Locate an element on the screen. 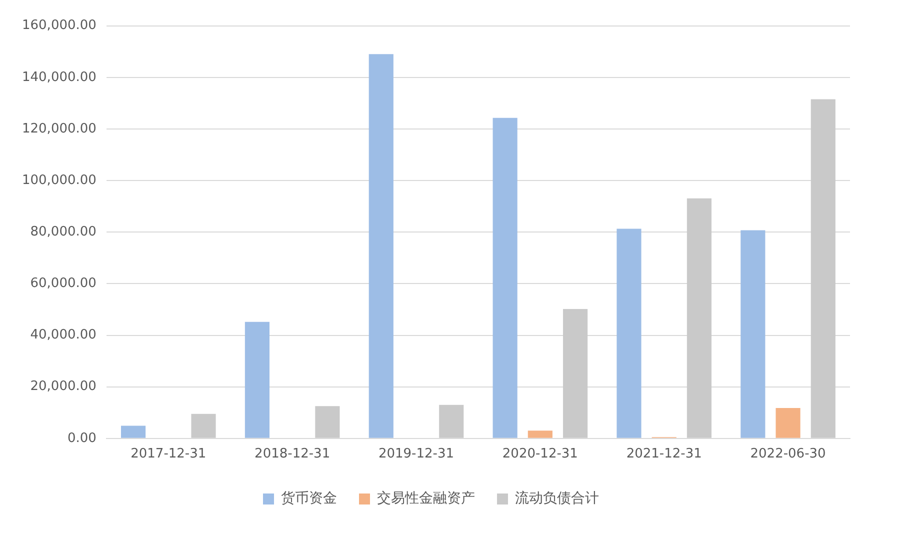 The width and height of the screenshot is (898, 534). y-tick-label: 60,000.00 is located at coordinates (63, 284).